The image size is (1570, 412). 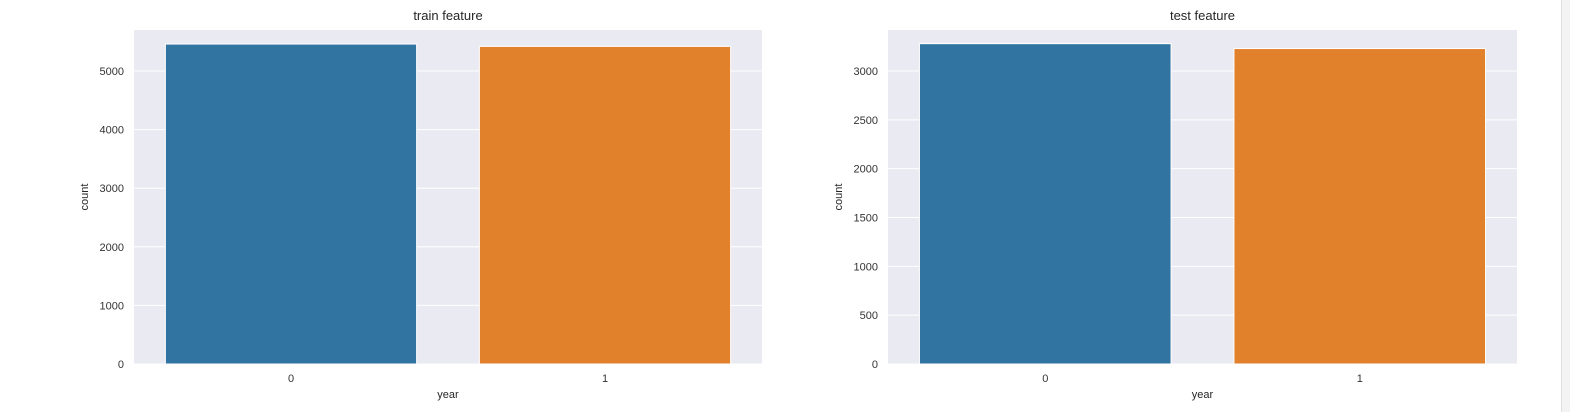 What do you see at coordinates (1202, 15) in the screenshot?
I see `chart-title: test feature` at bounding box center [1202, 15].